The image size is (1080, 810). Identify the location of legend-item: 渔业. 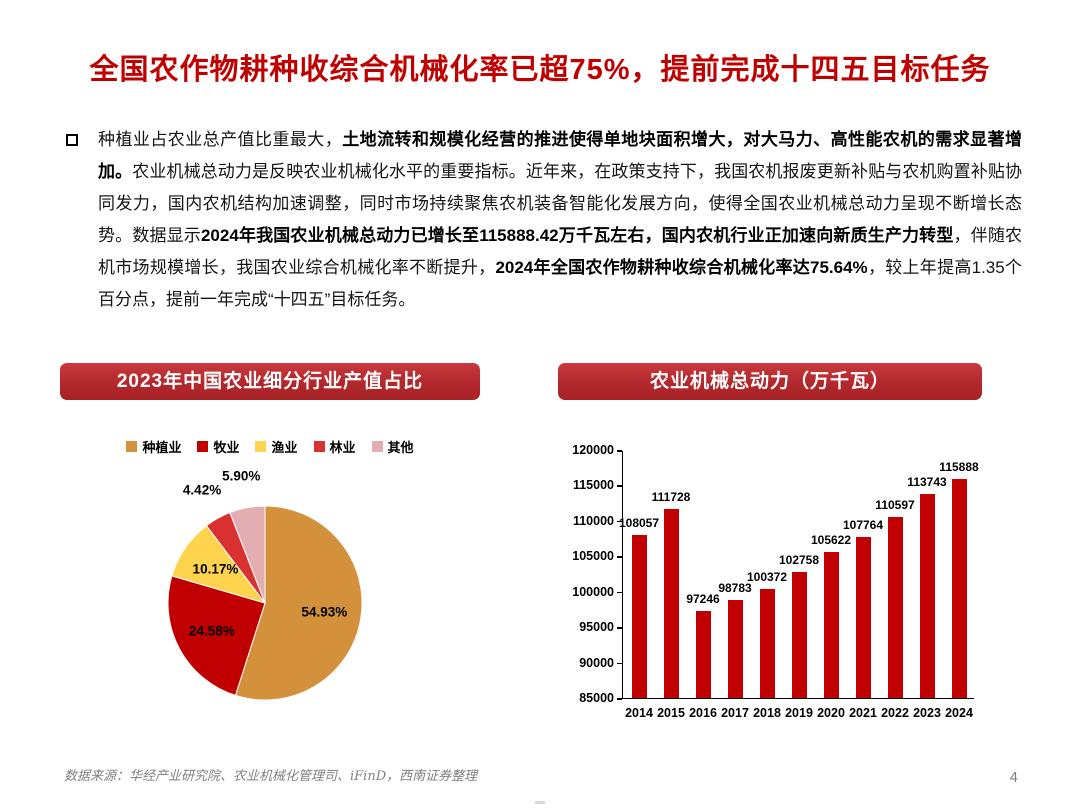
(276, 446).